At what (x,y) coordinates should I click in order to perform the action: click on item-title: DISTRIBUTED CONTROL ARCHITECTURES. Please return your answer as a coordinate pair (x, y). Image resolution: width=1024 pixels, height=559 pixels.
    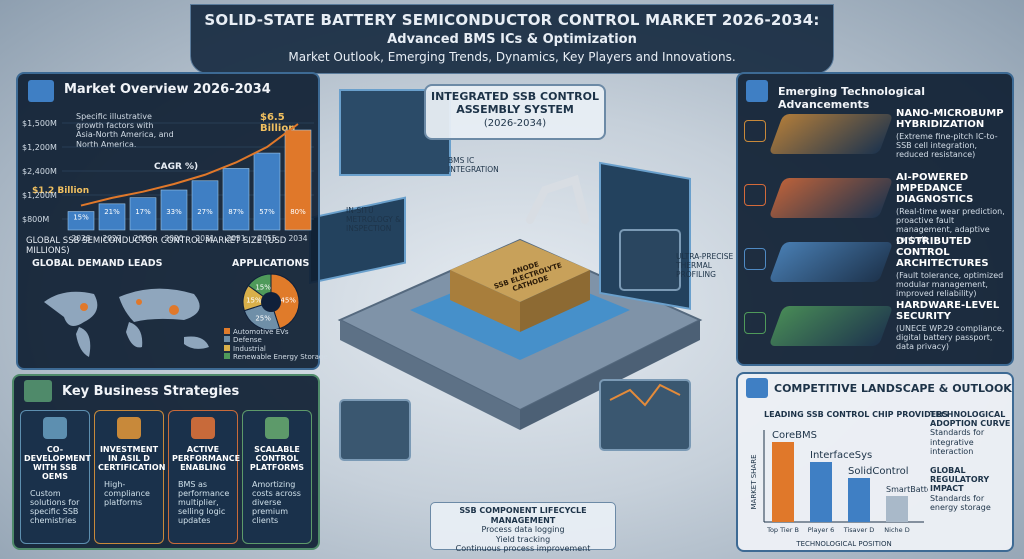
    Looking at the image, I should click on (942, 252).